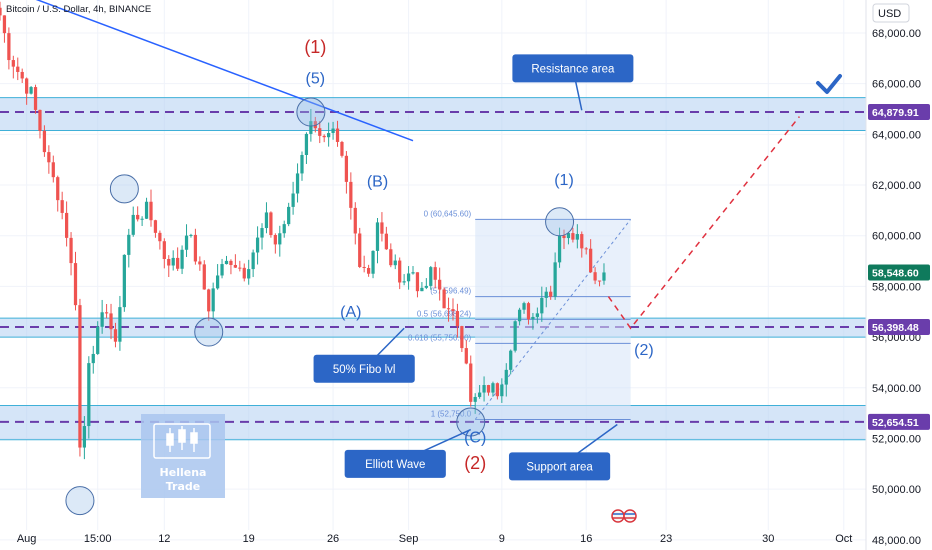 The height and width of the screenshot is (550, 932). I want to click on wave-label: (2), so click(644, 350).